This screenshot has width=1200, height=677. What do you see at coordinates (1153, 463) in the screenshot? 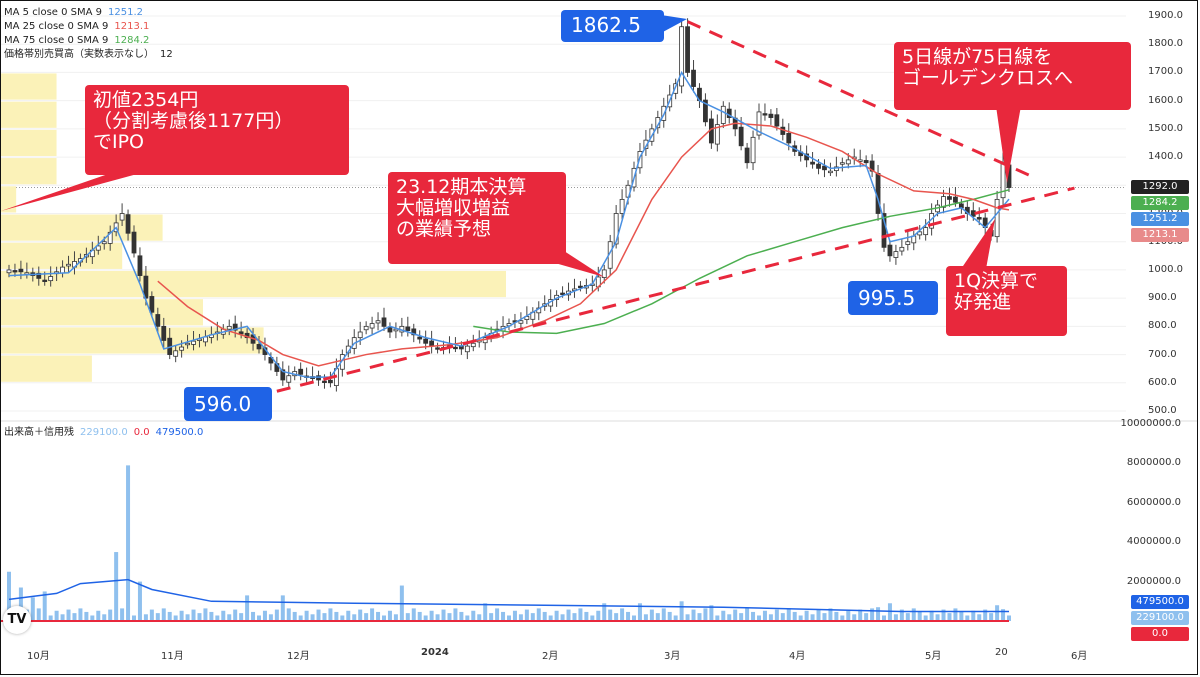
I see `volume-tick-label: 8000000.0` at bounding box center [1153, 463].